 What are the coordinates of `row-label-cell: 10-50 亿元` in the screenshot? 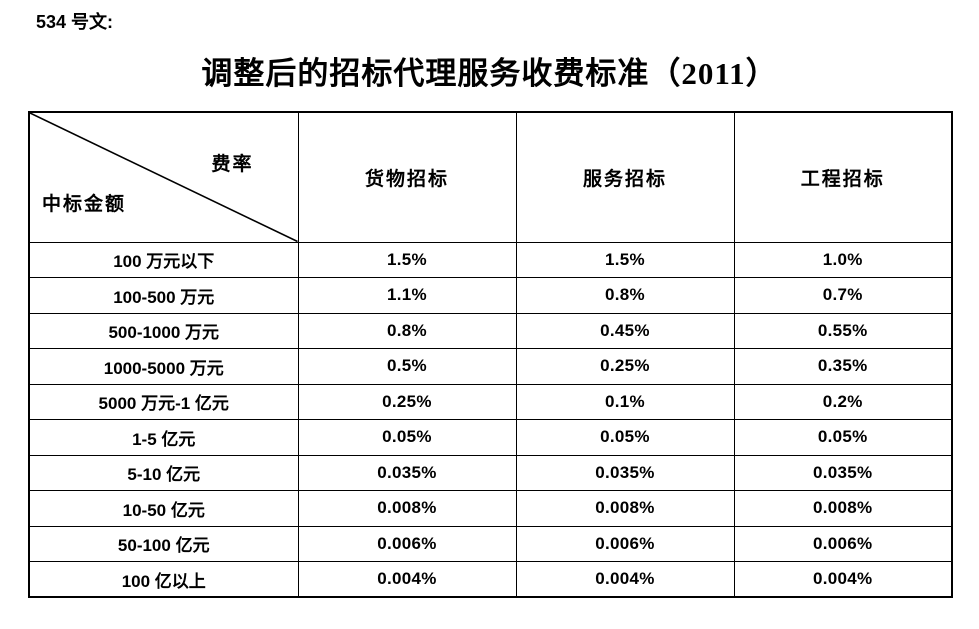 It's located at (163, 508).